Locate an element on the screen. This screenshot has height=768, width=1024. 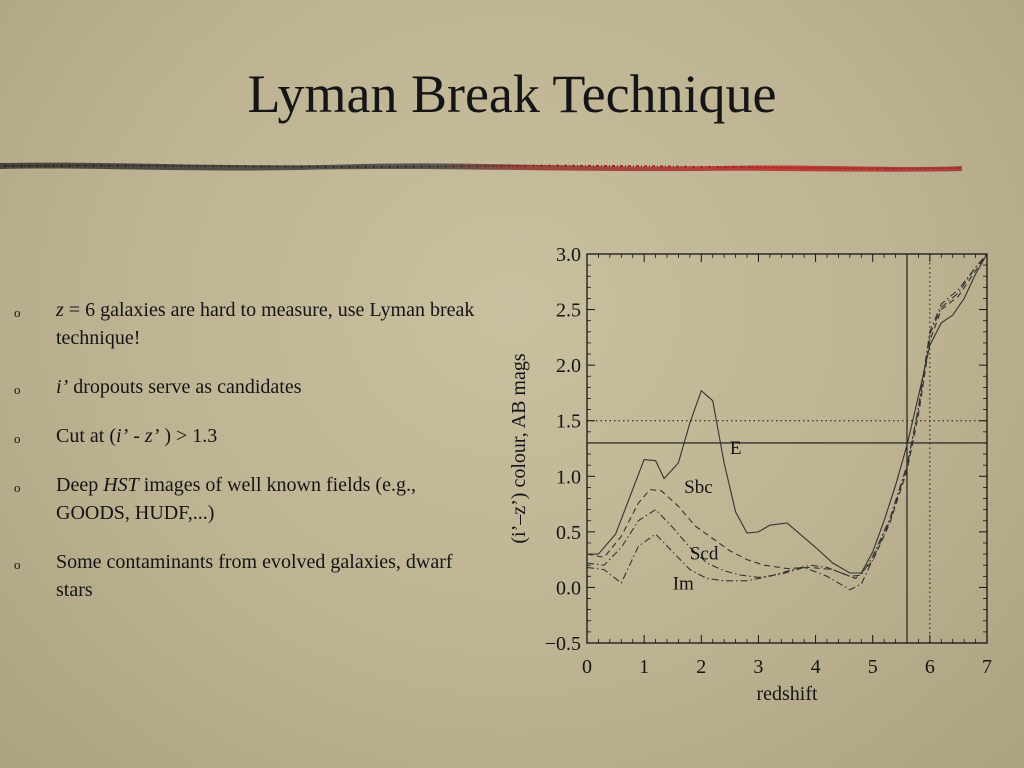
y-tick-label: 0.0 is located at coordinates (568, 588).